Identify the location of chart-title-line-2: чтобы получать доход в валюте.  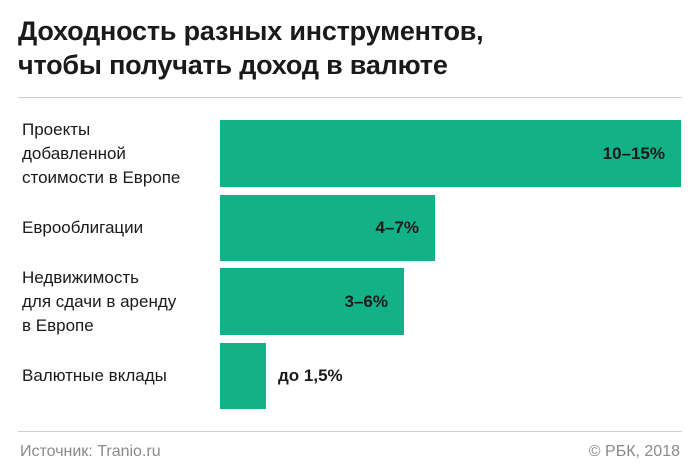
(233, 65).